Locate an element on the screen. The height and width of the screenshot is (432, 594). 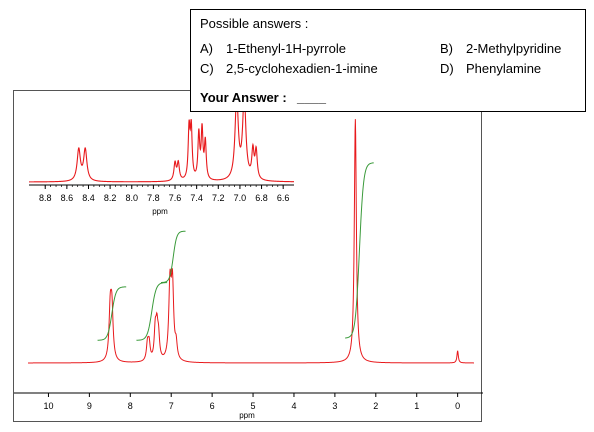
inset-x-tick-label: 8.8 is located at coordinates (45, 198).